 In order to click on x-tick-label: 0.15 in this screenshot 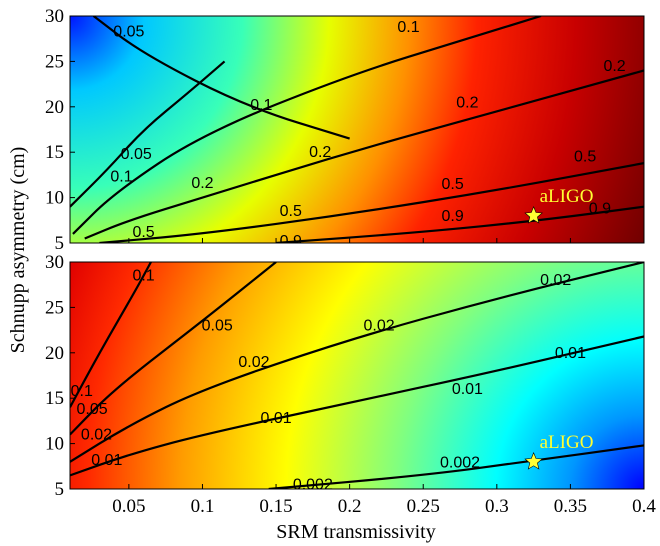, I will do `click(275, 506)`.